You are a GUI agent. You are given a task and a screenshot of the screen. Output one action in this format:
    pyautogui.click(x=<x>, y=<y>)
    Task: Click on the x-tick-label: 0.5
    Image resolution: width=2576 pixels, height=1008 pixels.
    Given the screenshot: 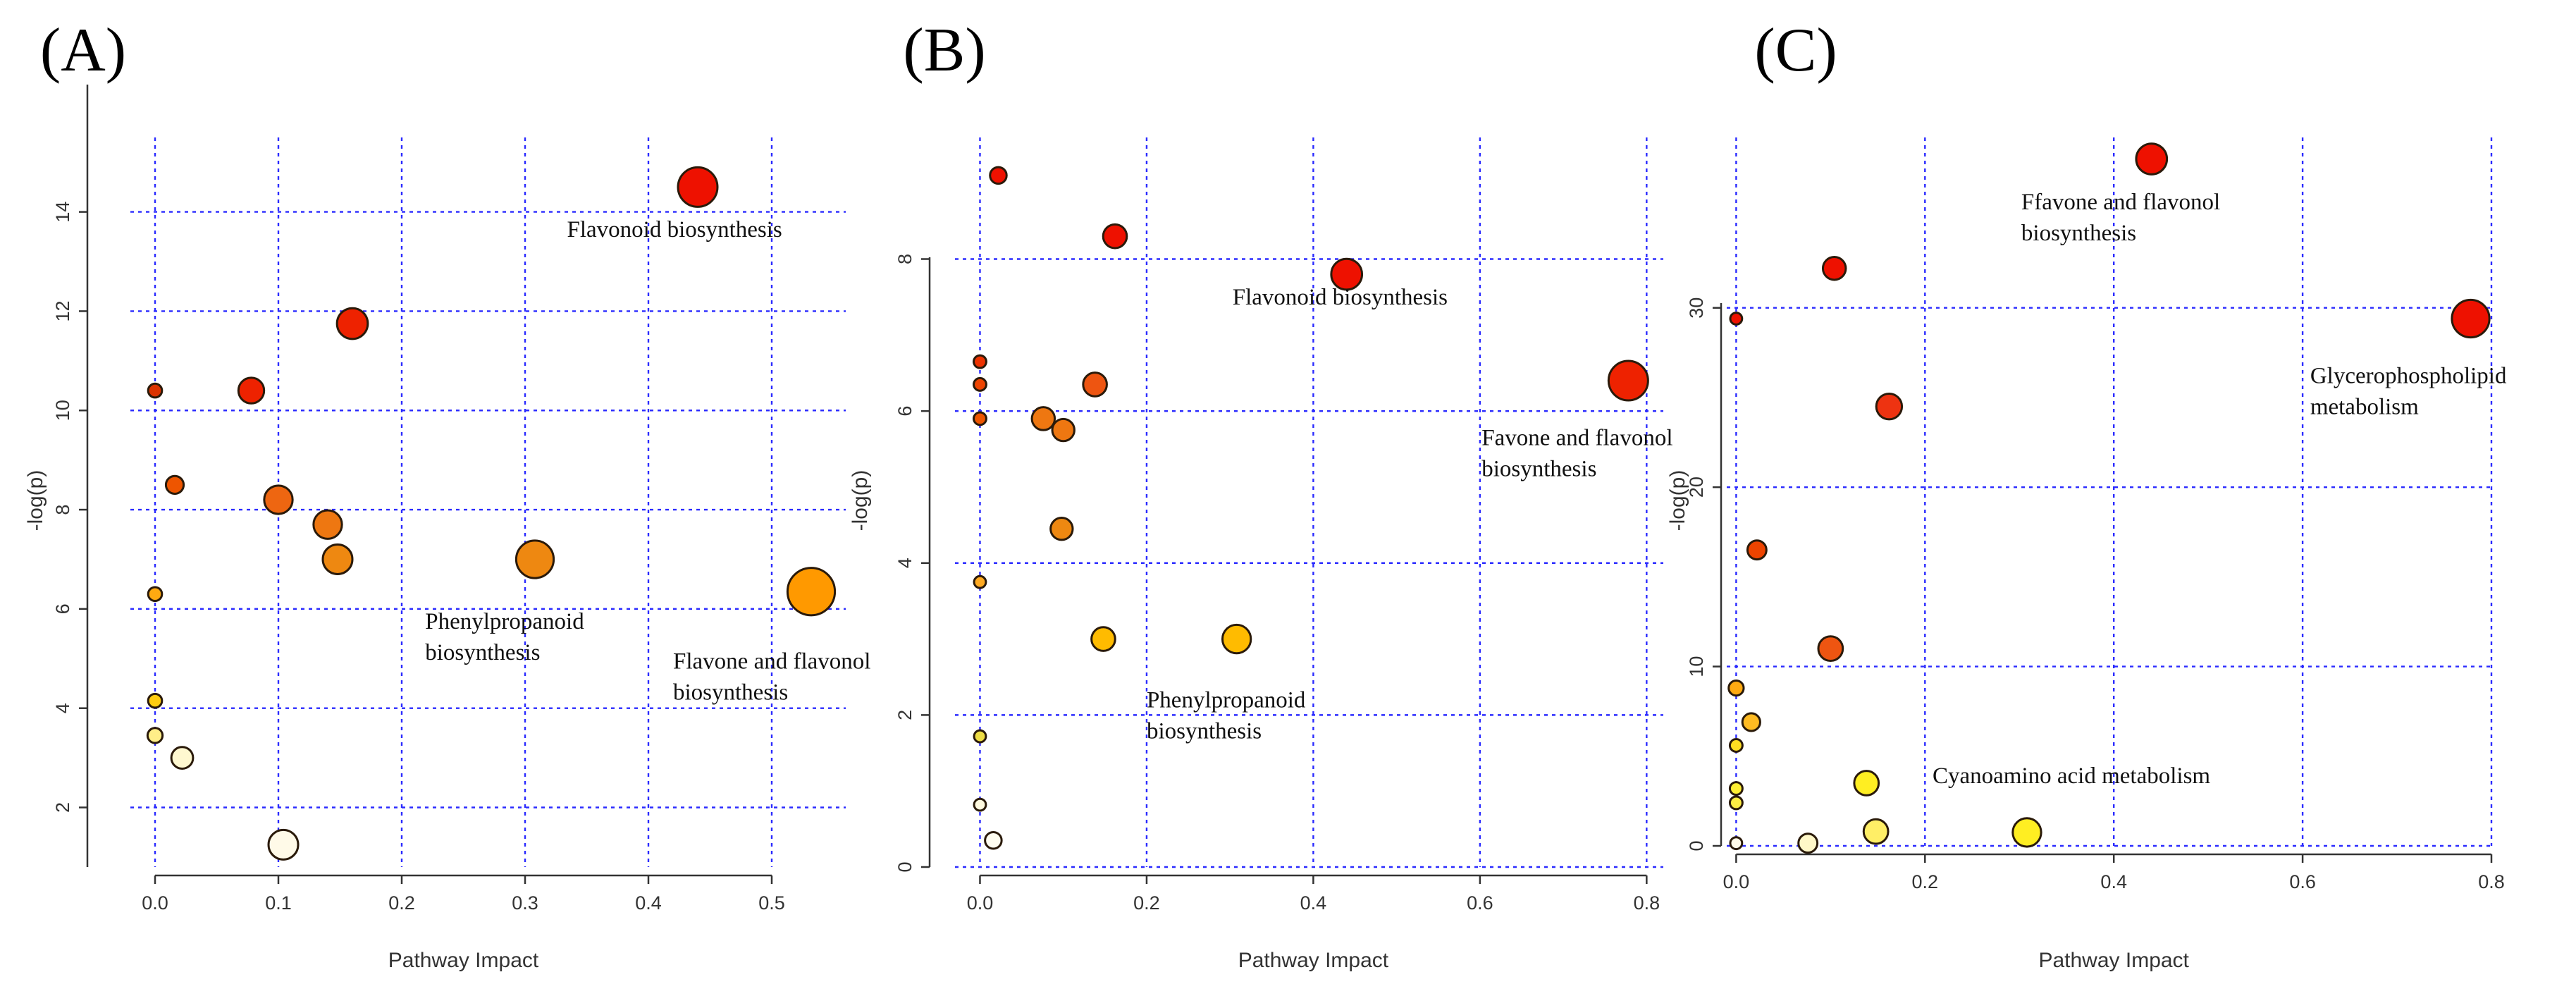 What is the action you would take?
    pyautogui.click(x=771, y=903)
    